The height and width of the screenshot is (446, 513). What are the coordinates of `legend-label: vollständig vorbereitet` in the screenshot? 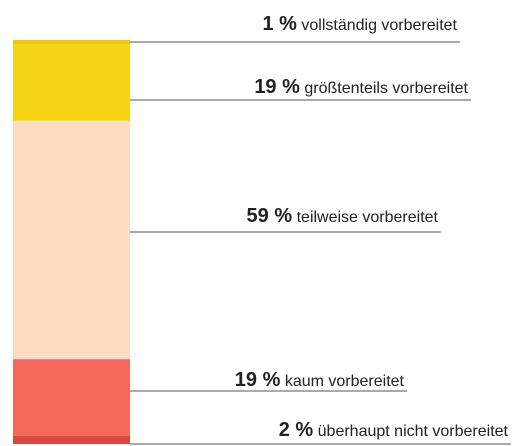 It's located at (379, 25).